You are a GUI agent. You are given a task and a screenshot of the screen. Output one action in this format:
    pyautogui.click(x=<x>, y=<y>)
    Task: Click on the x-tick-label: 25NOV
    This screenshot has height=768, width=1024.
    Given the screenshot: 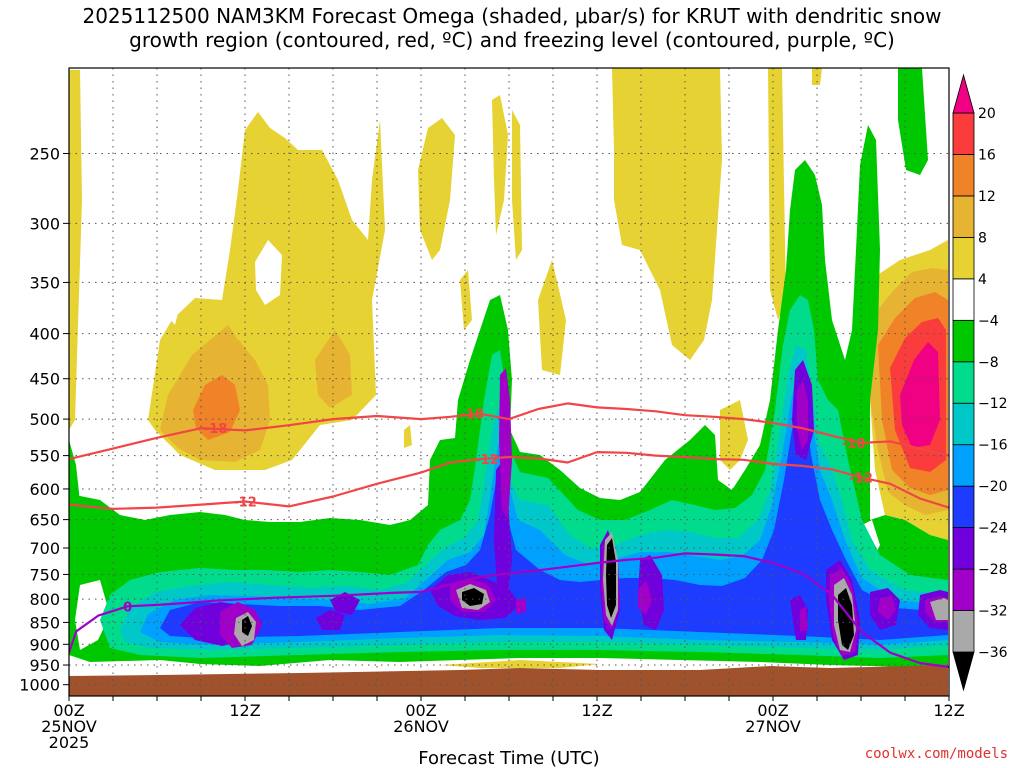 What is the action you would take?
    pyautogui.click(x=69, y=726)
    